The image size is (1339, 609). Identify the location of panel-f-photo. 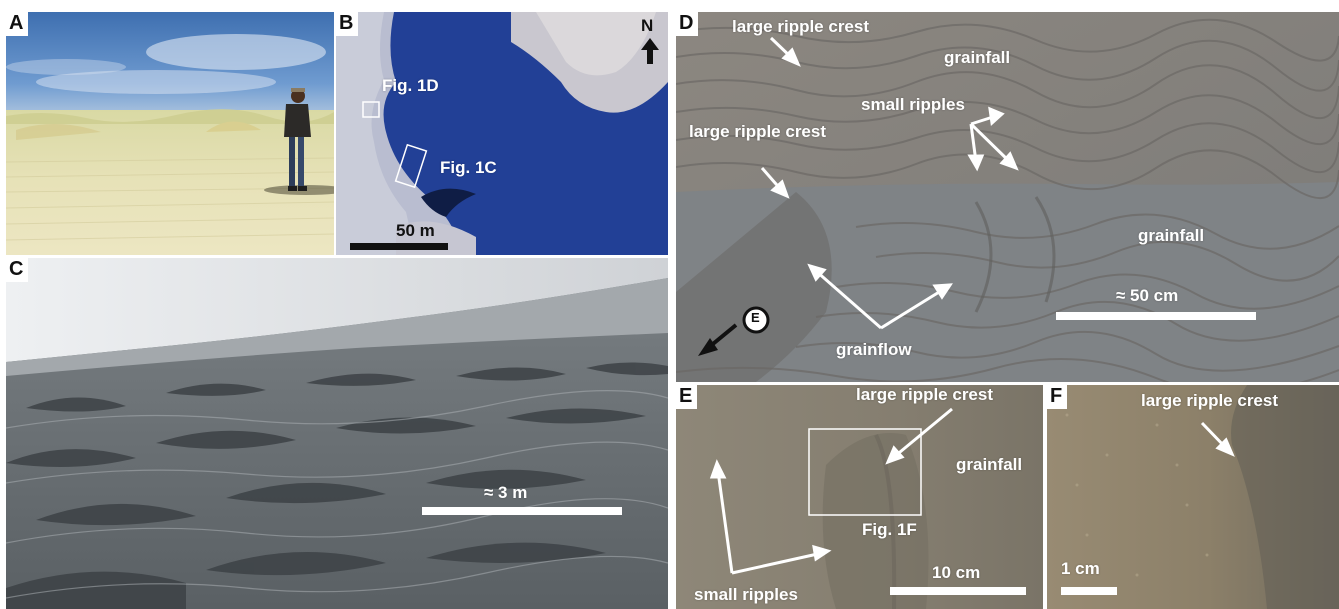
(1193, 497).